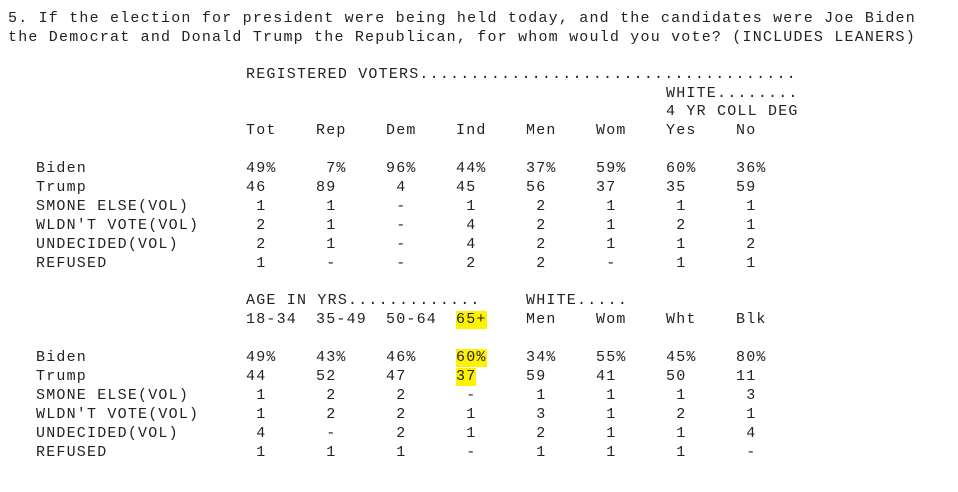 The image size is (958, 492). I want to click on table-cell: 35, so click(676, 187).